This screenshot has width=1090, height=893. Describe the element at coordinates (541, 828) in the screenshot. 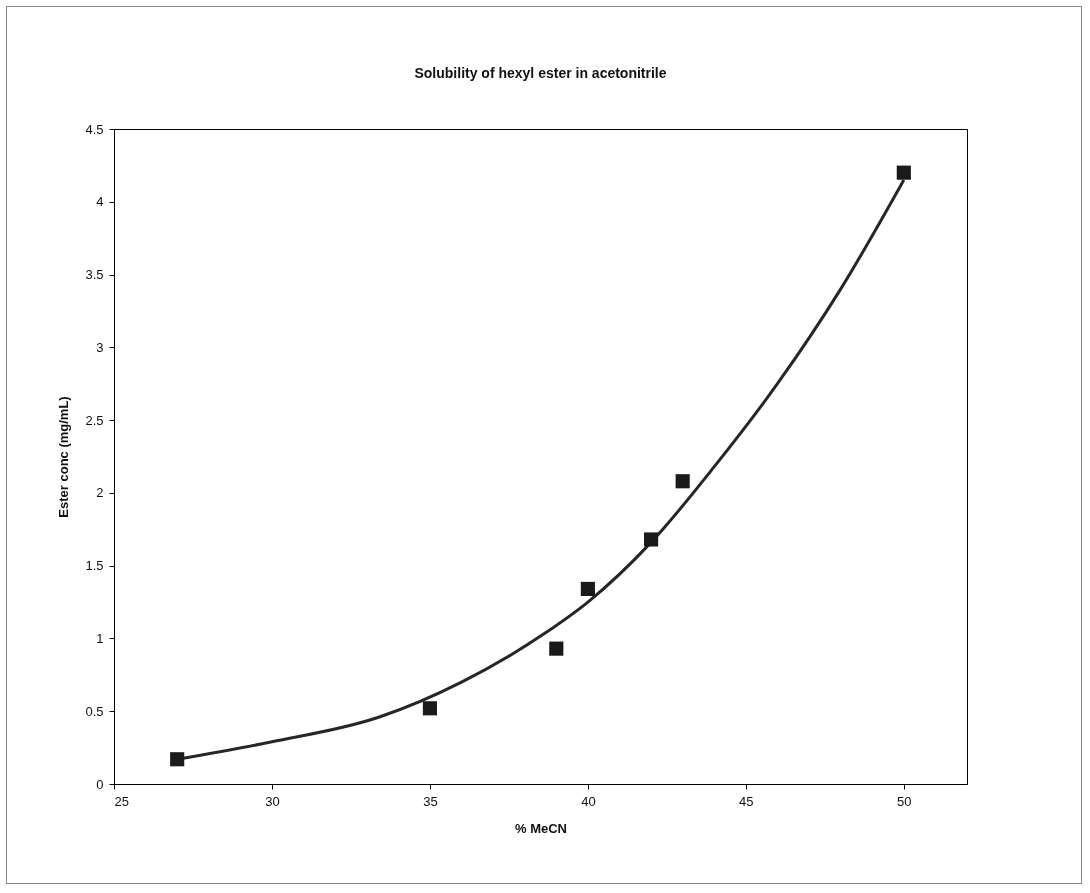

I see `x-axis-title: % MeCN` at that location.